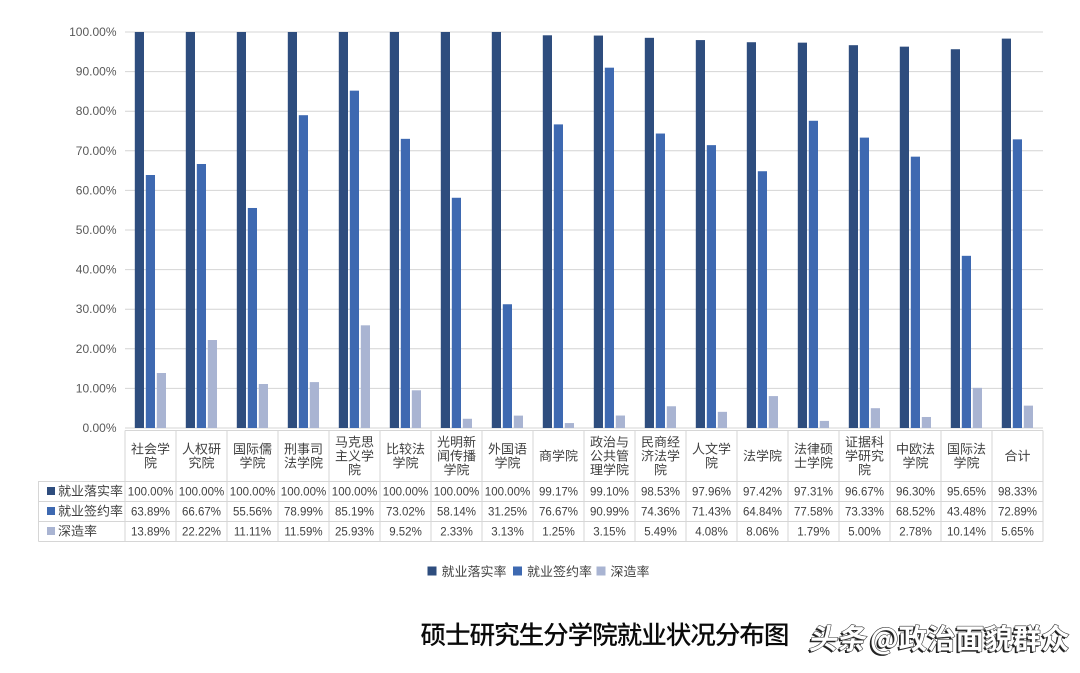  What do you see at coordinates (864, 493) in the screenshot?
I see `svg-text: 96.67%` at bounding box center [864, 493].